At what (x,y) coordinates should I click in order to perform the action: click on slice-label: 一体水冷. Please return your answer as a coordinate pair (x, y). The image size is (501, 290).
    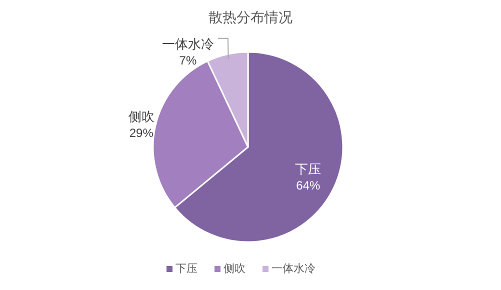
    Looking at the image, I should click on (188, 44).